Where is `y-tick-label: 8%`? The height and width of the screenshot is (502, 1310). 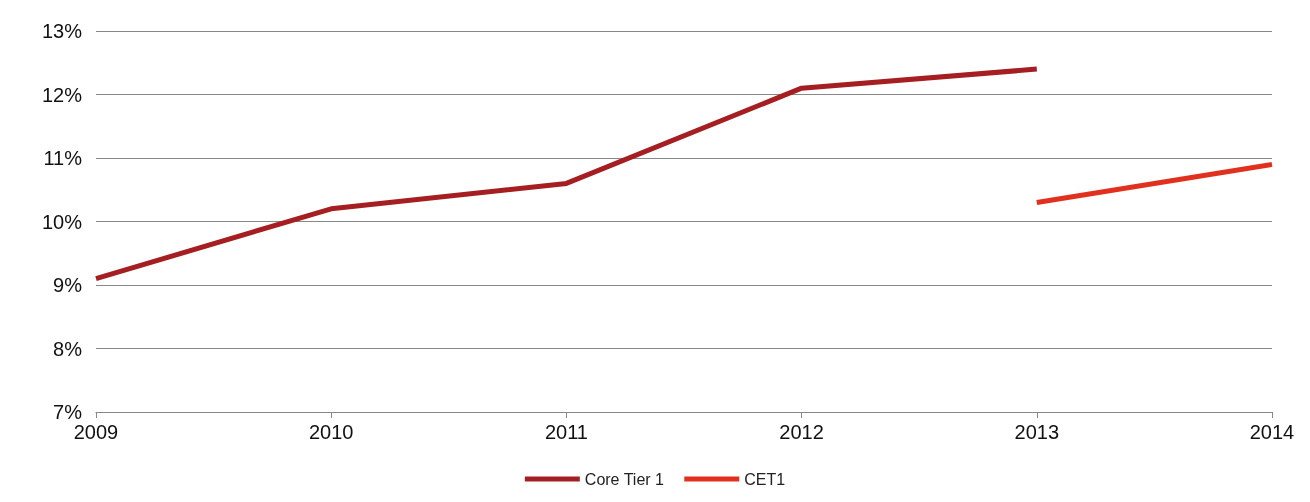 y-tick-label: 8% is located at coordinates (68, 348).